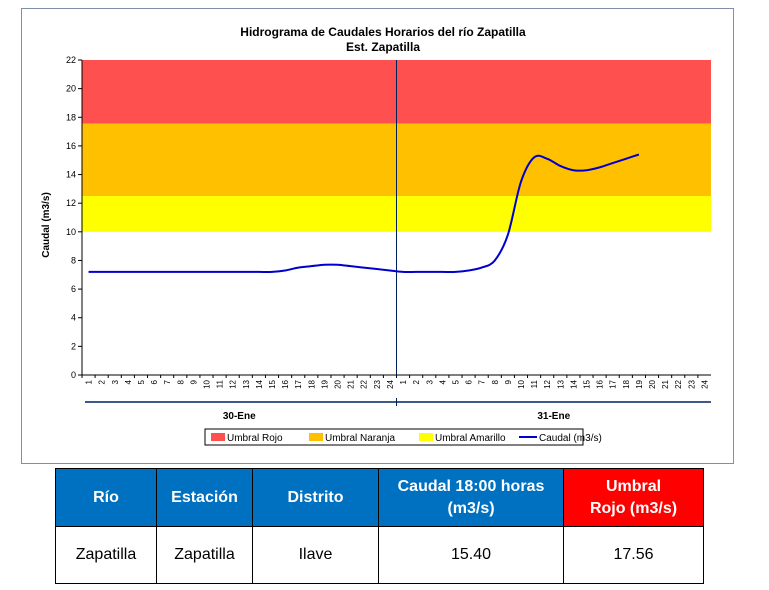  I want to click on legend-label: Caudal (m3/s), so click(570, 438).